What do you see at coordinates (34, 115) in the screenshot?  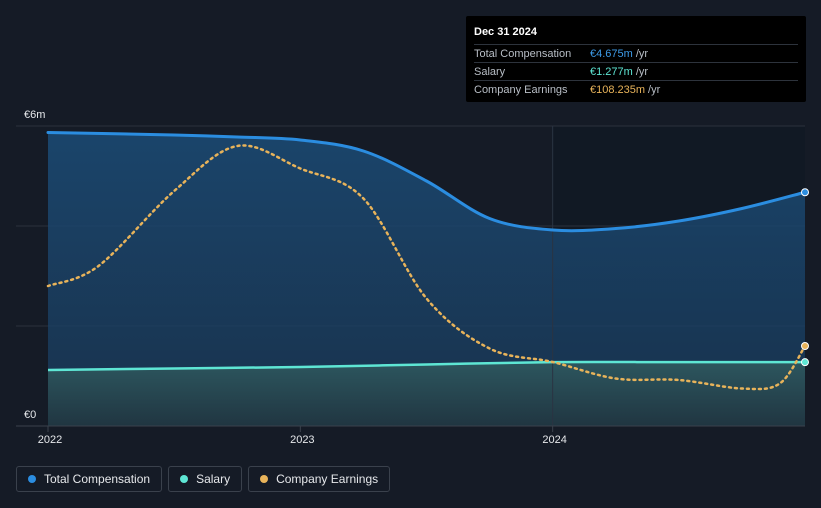 I see `y-axis-max-label: €6m` at bounding box center [34, 115].